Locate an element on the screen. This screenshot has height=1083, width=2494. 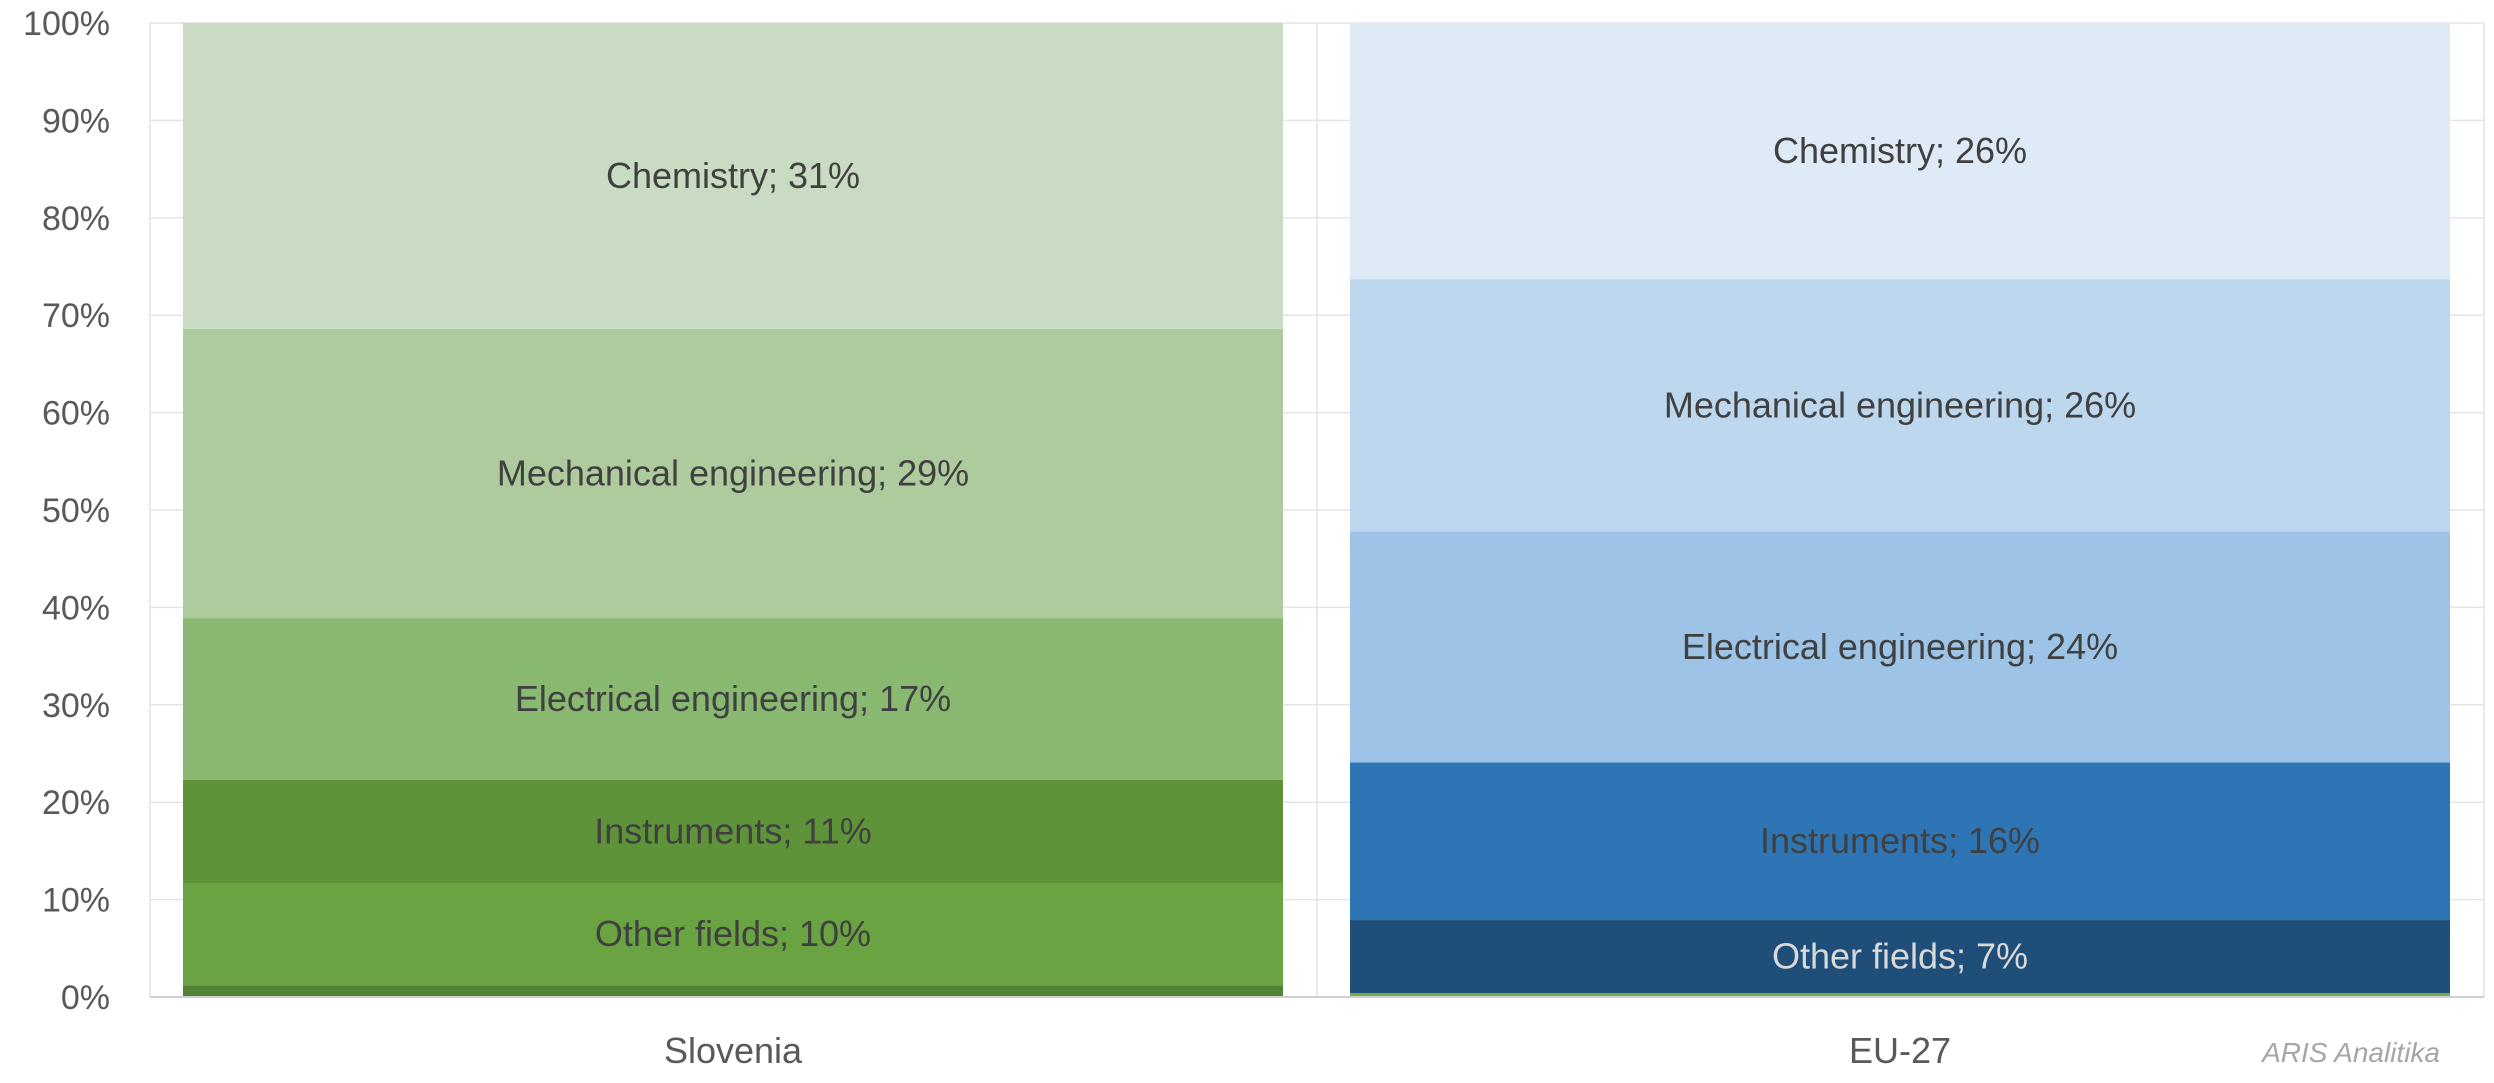
segment-data-label: Electrical engineering; 24% is located at coordinates (1900, 646).